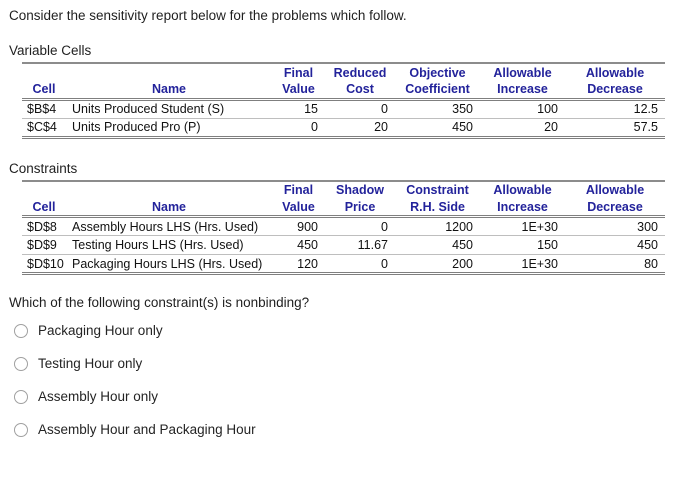  What do you see at coordinates (50, 50) in the screenshot?
I see `variable-cells-label: Variable Cells` at bounding box center [50, 50].